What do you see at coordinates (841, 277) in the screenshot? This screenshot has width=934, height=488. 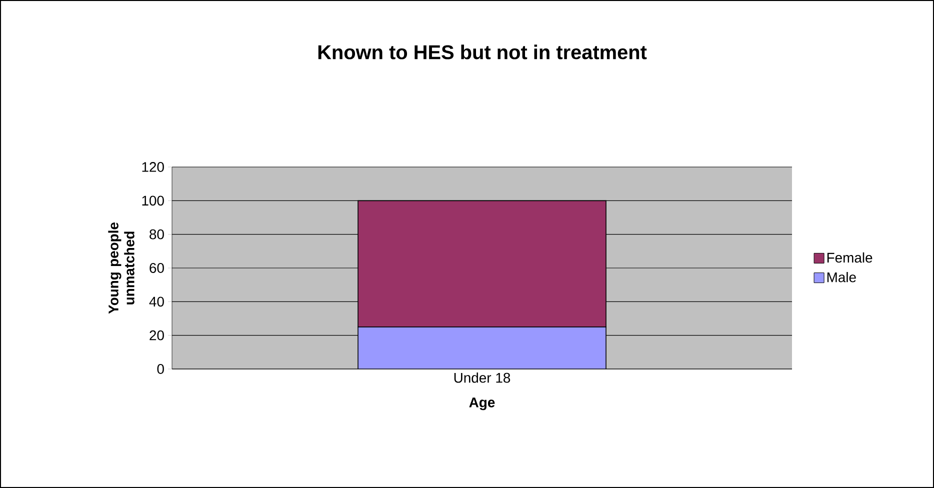 I see `legend-label: Male` at bounding box center [841, 277].